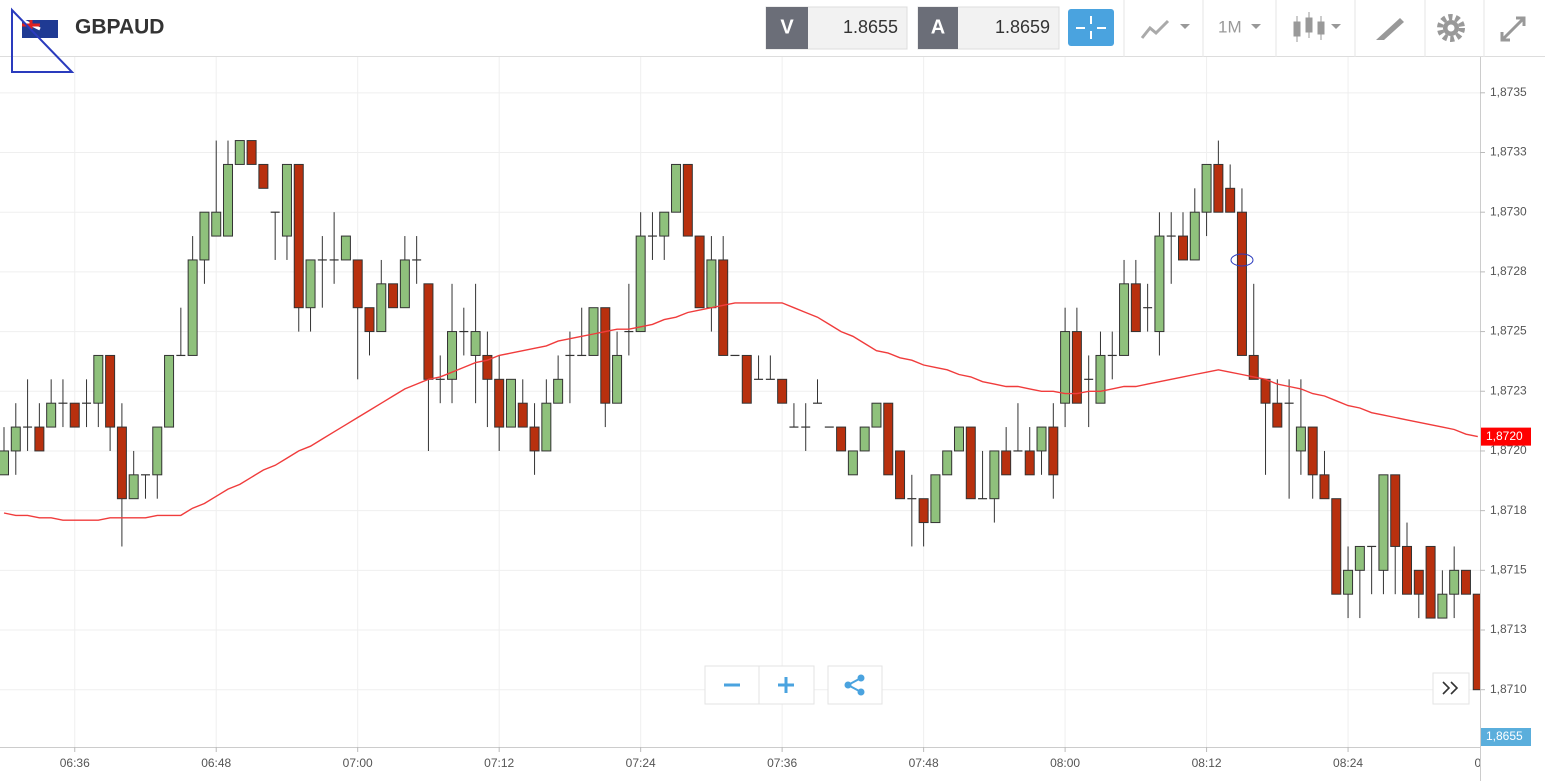 The height and width of the screenshot is (781, 1545). What do you see at coordinates (1513, 29) in the screenshot?
I see `fullscreen-button` at bounding box center [1513, 29].